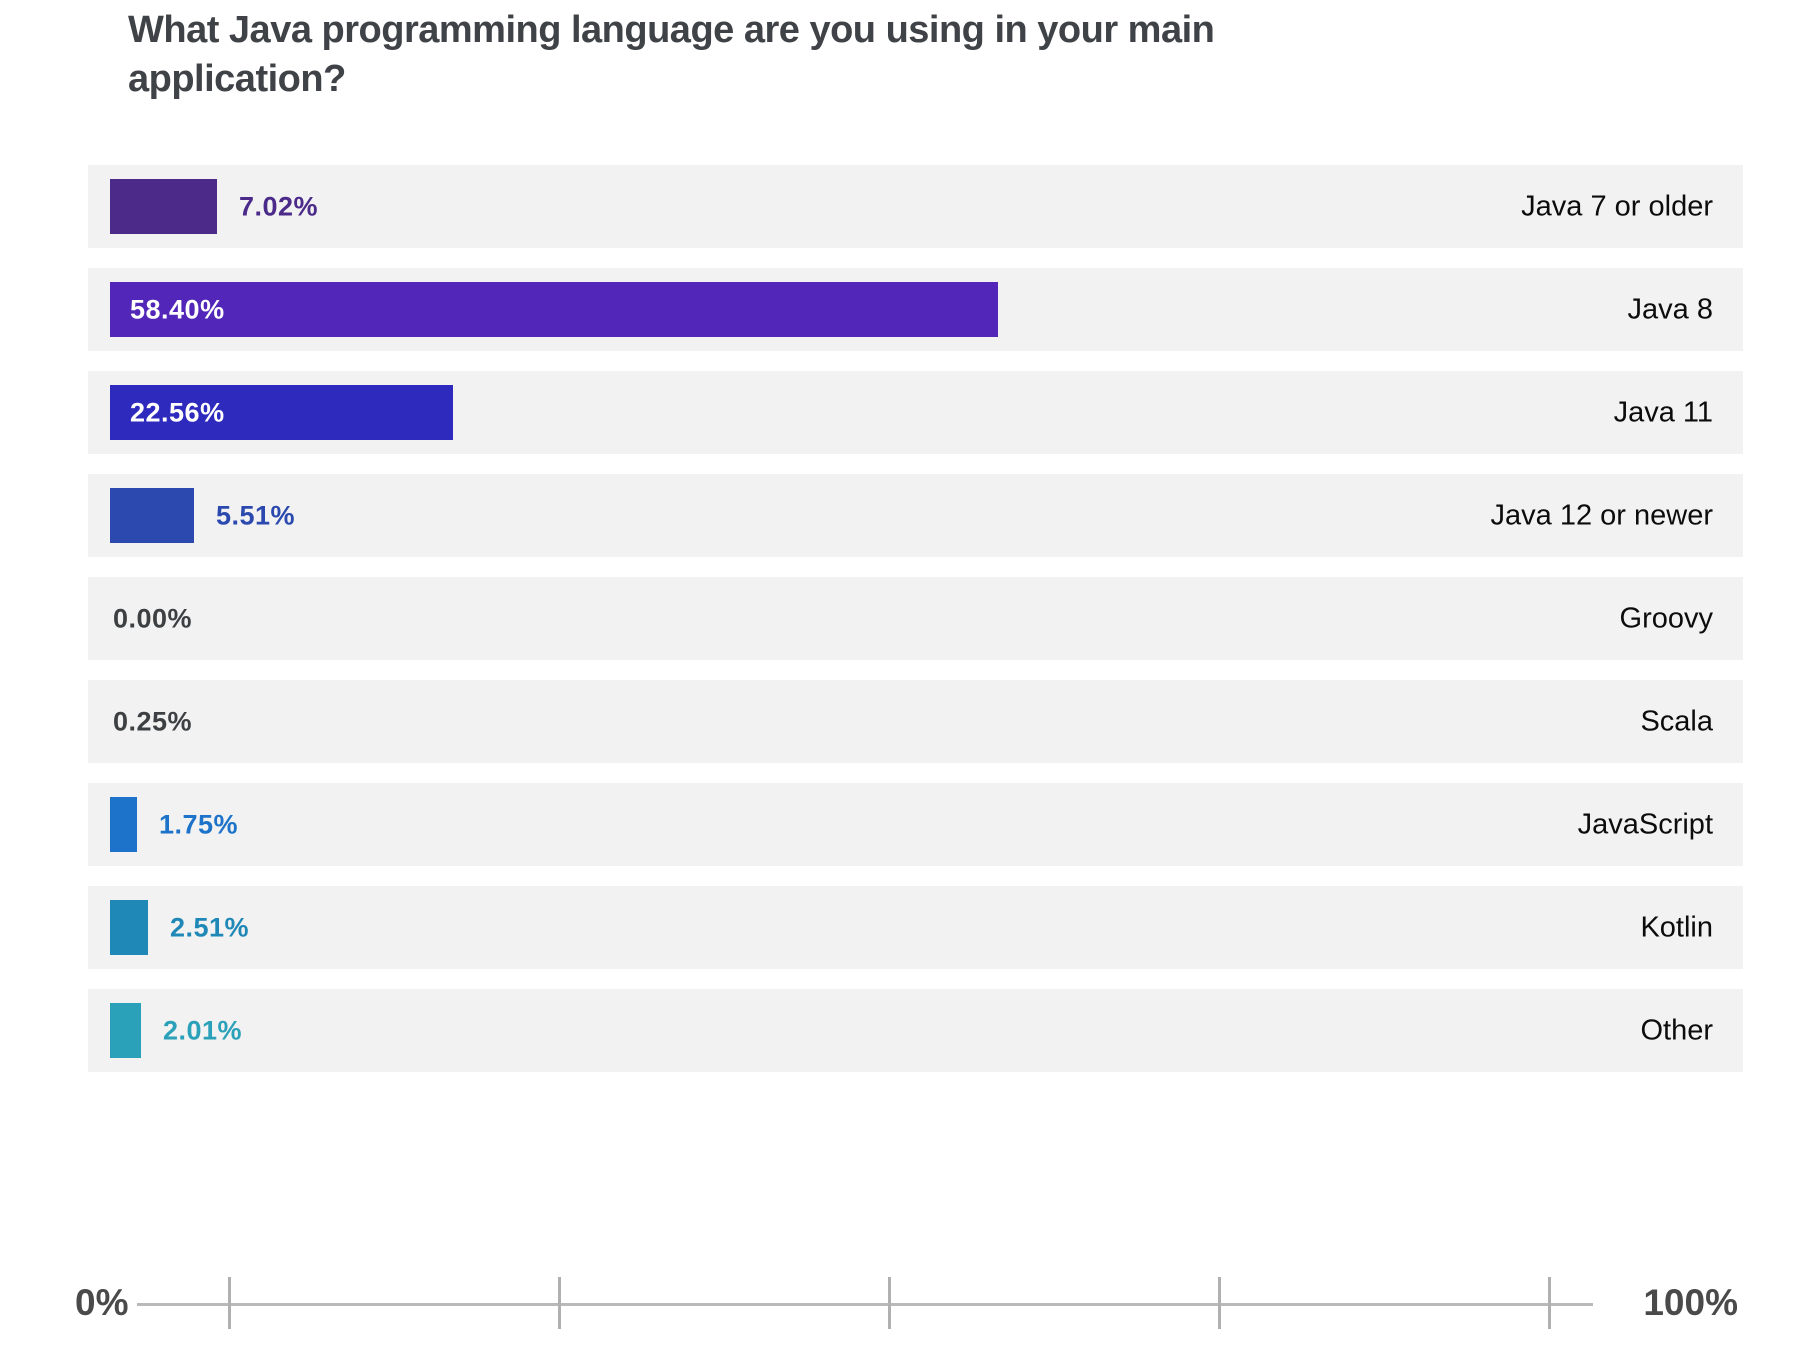 This screenshot has height=1370, width=1808. What do you see at coordinates (102, 1302) in the screenshot?
I see `axis-min-label: 0%` at bounding box center [102, 1302].